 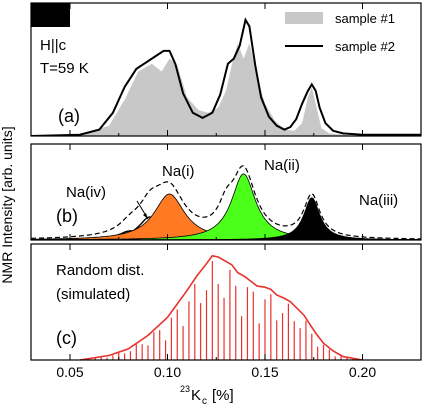 What do you see at coordinates (304, 18) in the screenshot?
I see `legend-swatch-sample1` at bounding box center [304, 18].